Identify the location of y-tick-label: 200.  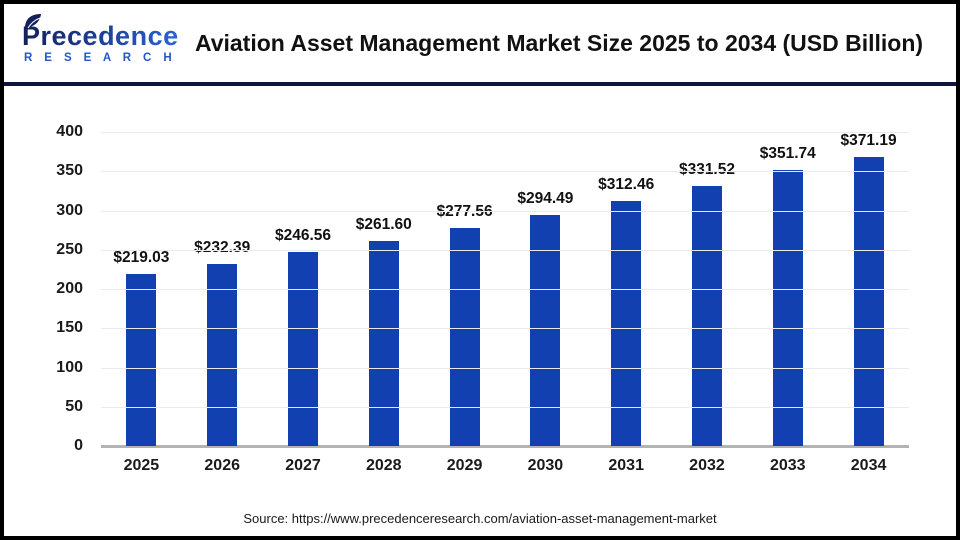
(69, 288).